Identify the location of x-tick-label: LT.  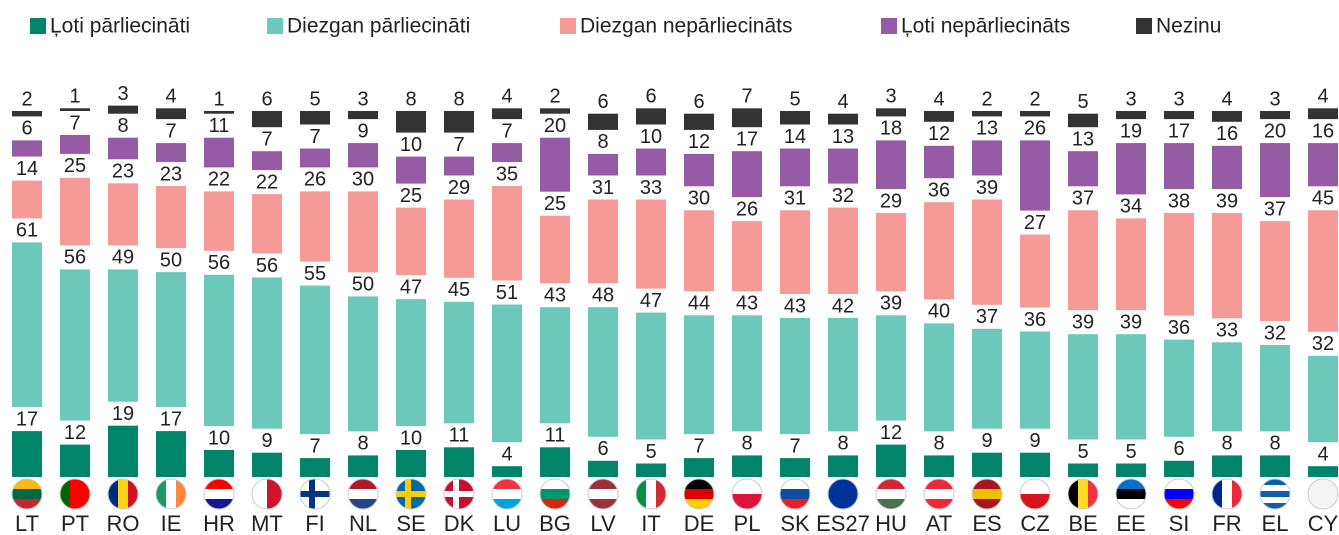
(27, 523).